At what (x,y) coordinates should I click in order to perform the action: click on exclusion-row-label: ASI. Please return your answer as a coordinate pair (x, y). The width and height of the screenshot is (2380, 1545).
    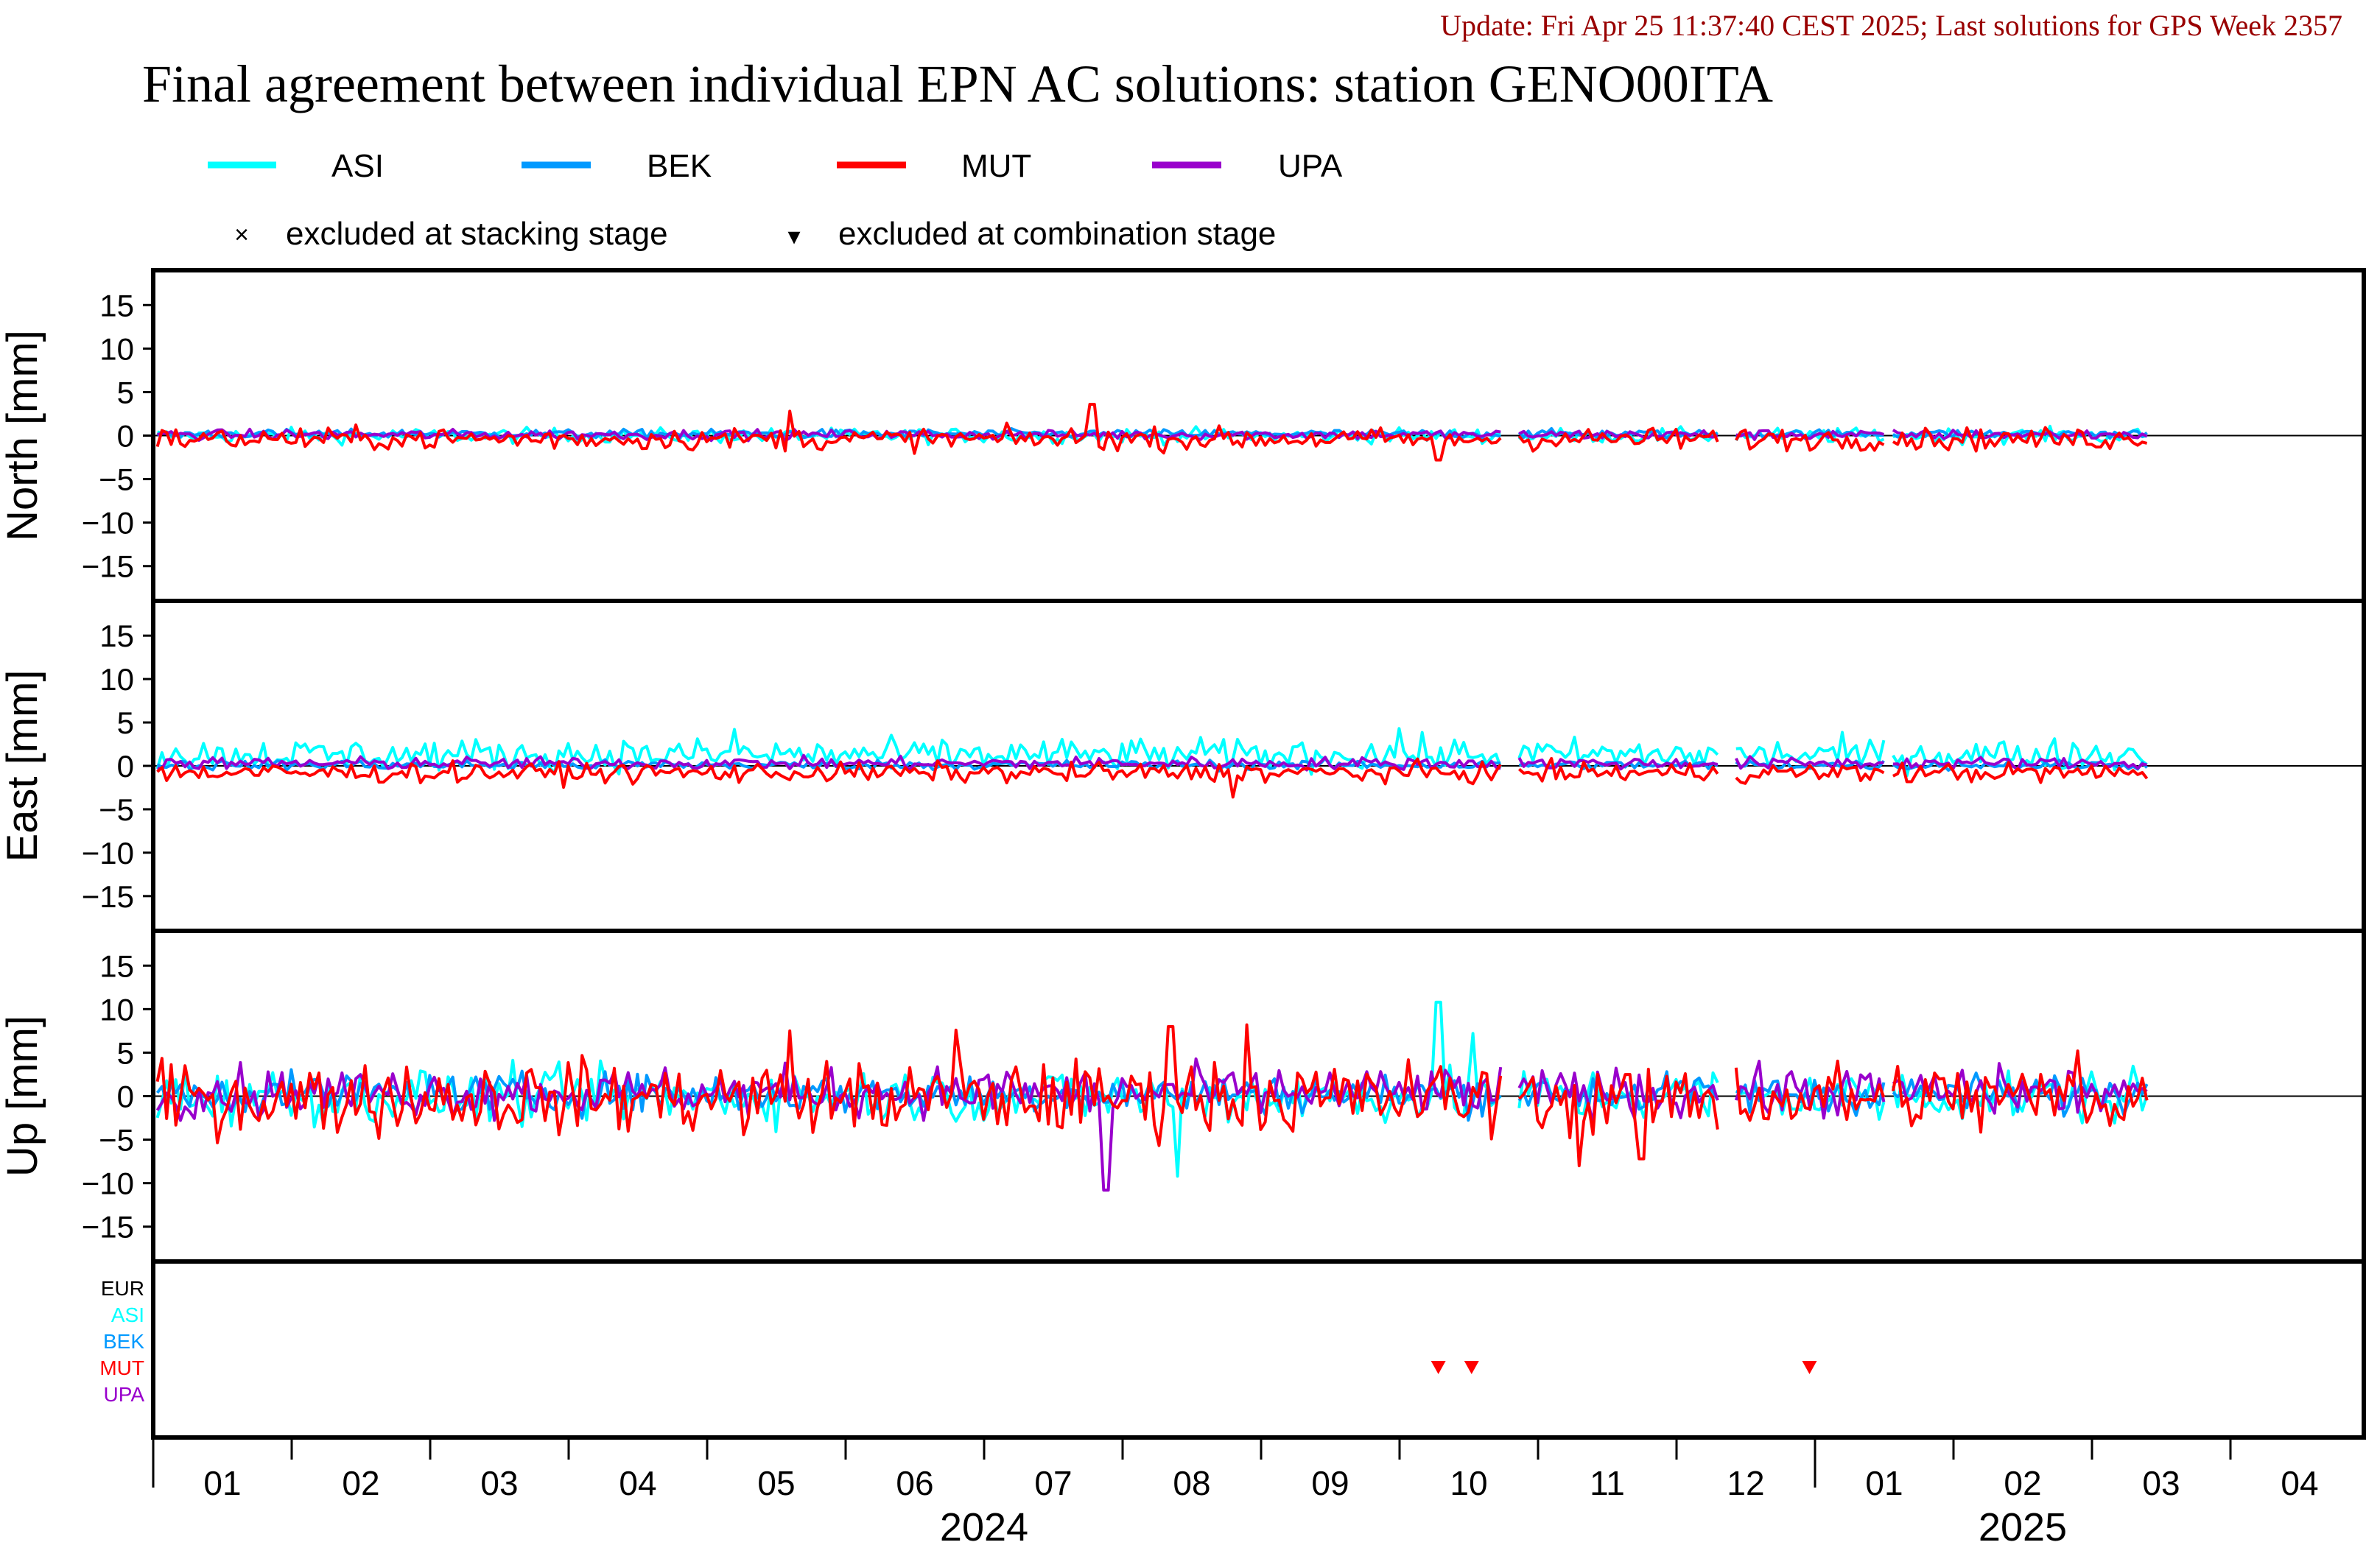
    Looking at the image, I should click on (127, 1314).